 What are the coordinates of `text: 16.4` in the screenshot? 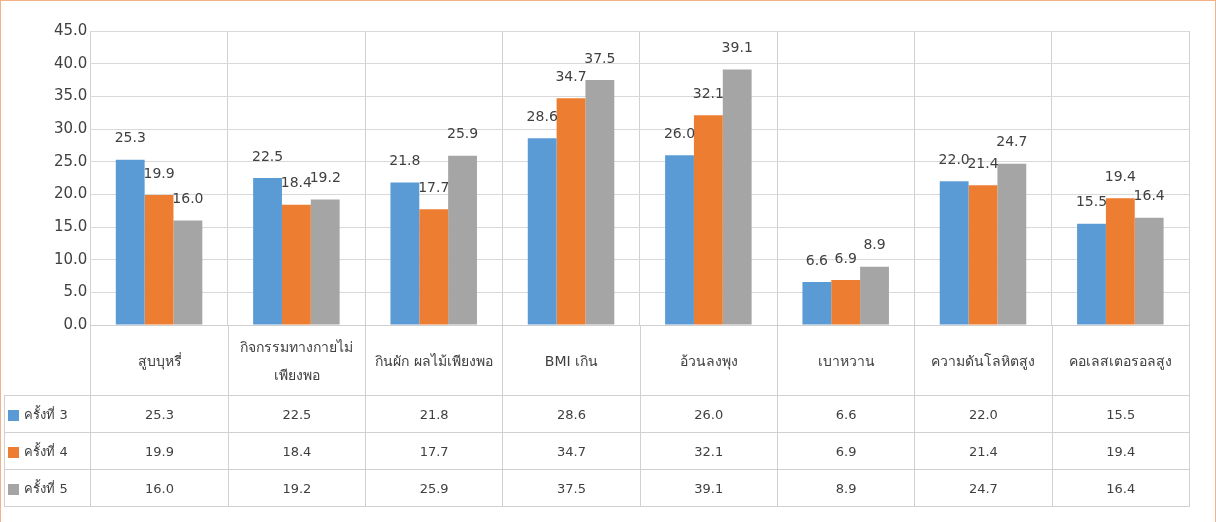 It's located at (1149, 195).